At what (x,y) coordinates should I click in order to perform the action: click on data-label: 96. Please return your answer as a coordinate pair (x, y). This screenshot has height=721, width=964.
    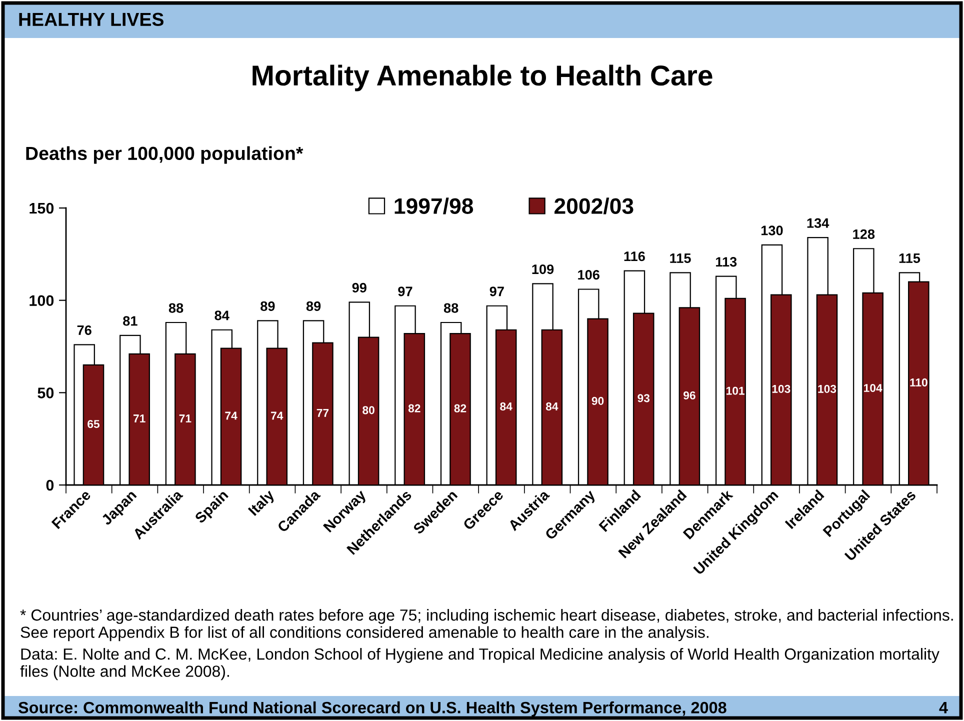
    Looking at the image, I should click on (690, 395).